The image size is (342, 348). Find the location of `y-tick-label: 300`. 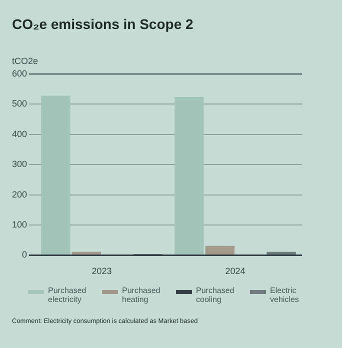

y-tick-label: 300 is located at coordinates (20, 164).